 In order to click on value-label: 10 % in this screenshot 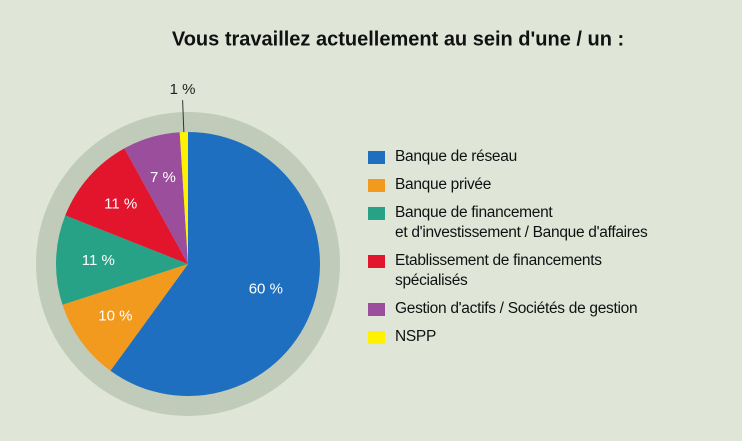, I will do `click(115, 316)`.